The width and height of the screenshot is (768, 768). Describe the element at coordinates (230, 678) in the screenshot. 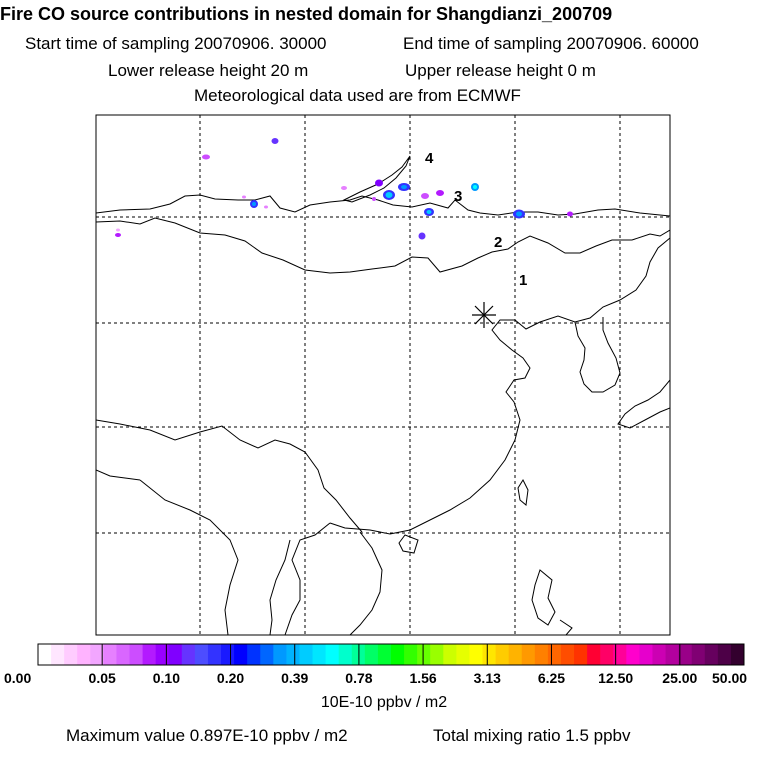

I see `colorbar-tick-label: 0.20` at that location.